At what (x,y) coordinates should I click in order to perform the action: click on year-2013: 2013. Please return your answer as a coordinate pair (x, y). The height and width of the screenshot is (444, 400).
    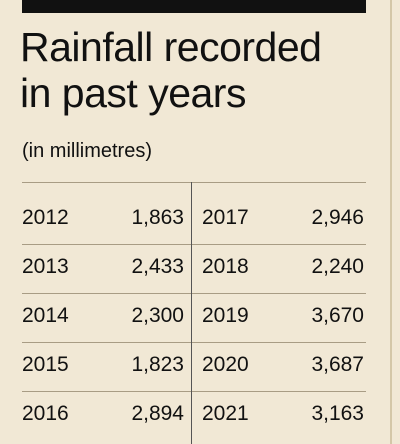
    Looking at the image, I should click on (45, 266).